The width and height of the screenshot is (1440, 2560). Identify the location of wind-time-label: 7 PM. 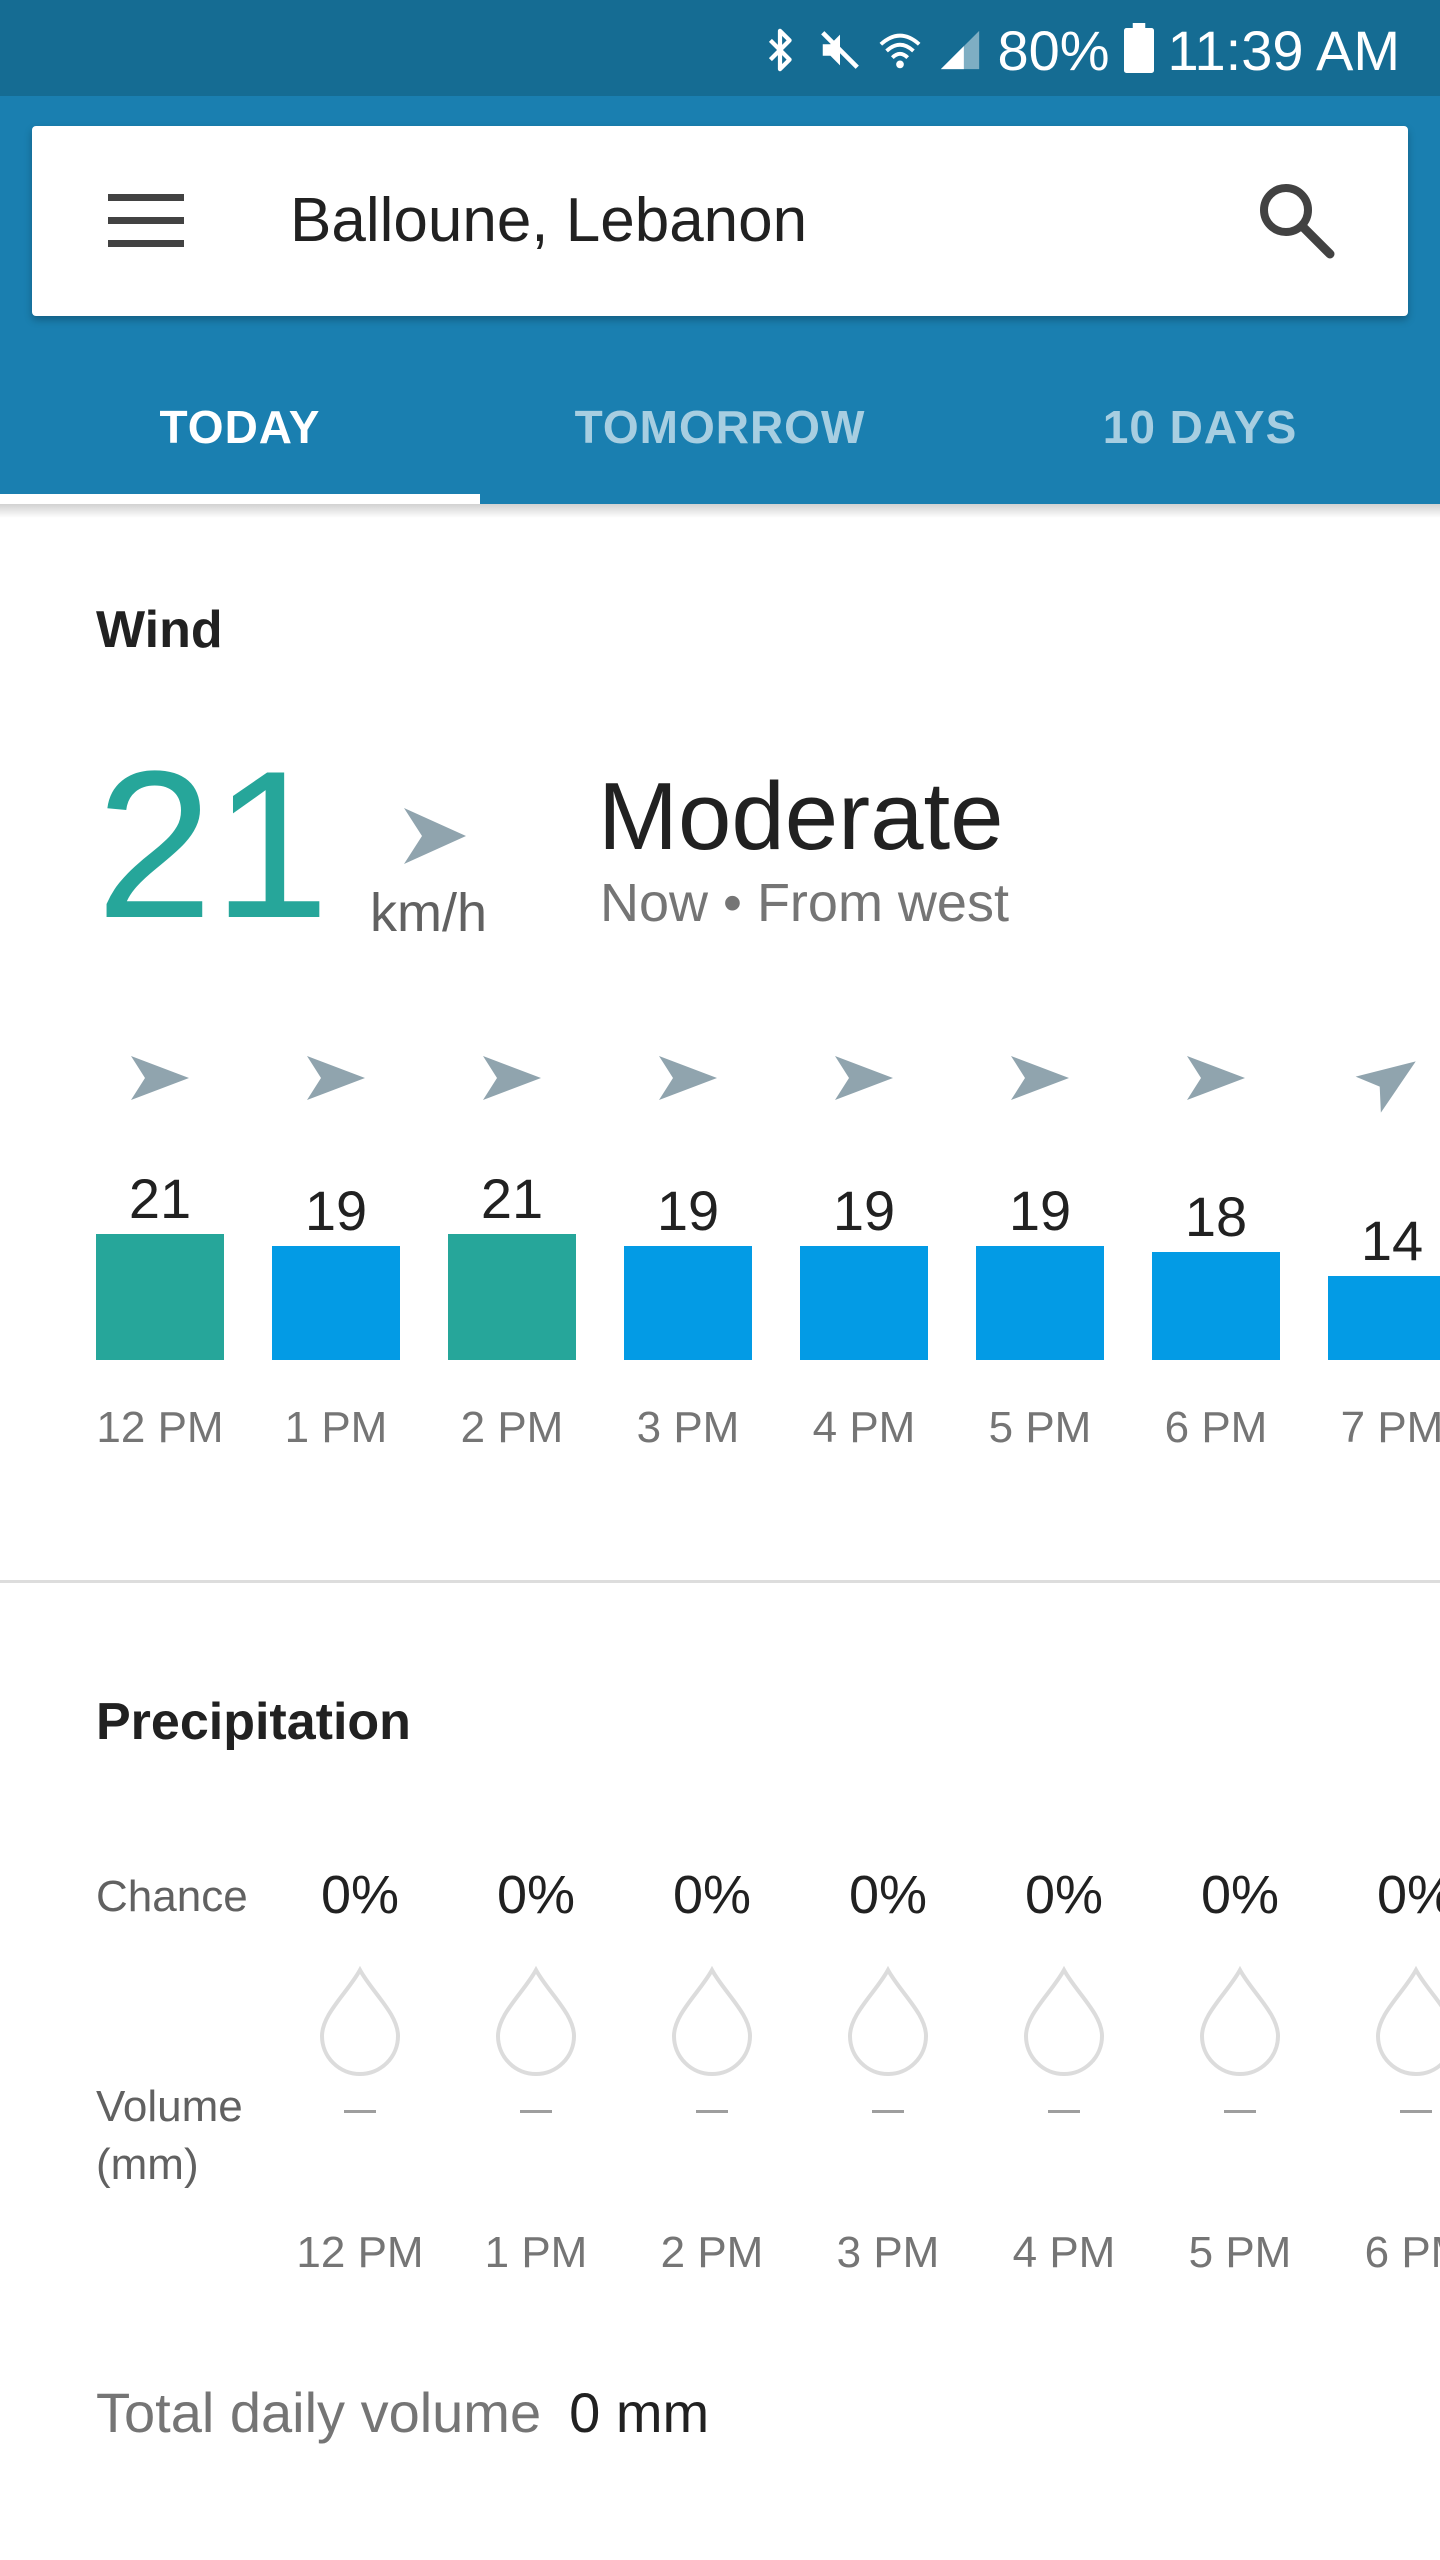
(1390, 1427).